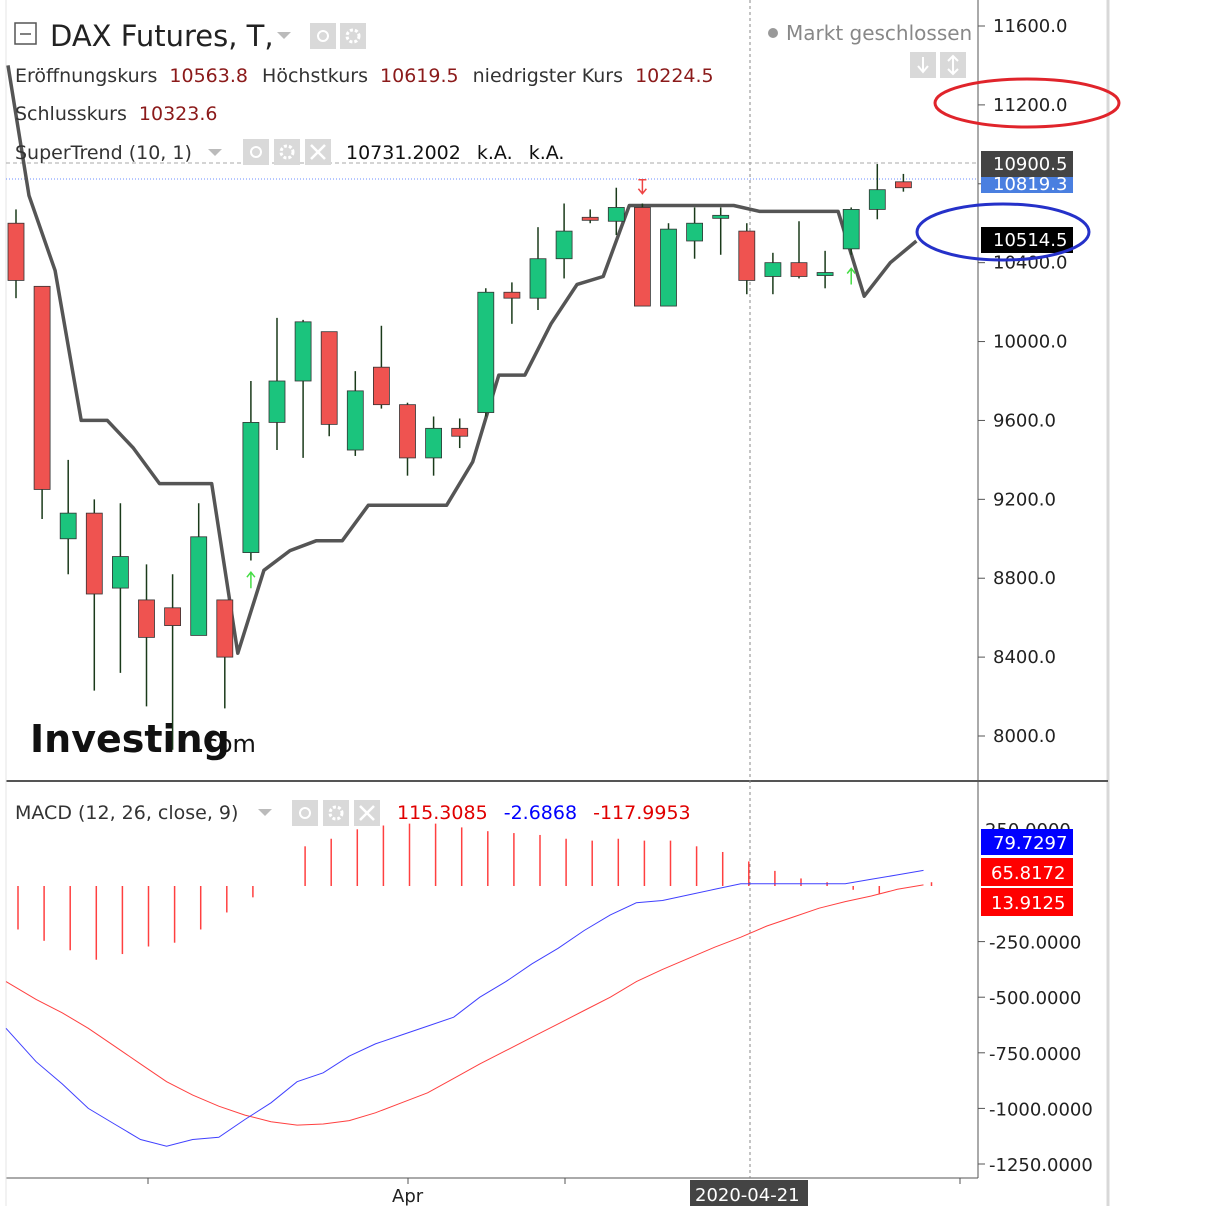 The image size is (1223, 1206). Describe the element at coordinates (86, 76) in the screenshot. I see `open-label: Eröffnungskurs` at that location.